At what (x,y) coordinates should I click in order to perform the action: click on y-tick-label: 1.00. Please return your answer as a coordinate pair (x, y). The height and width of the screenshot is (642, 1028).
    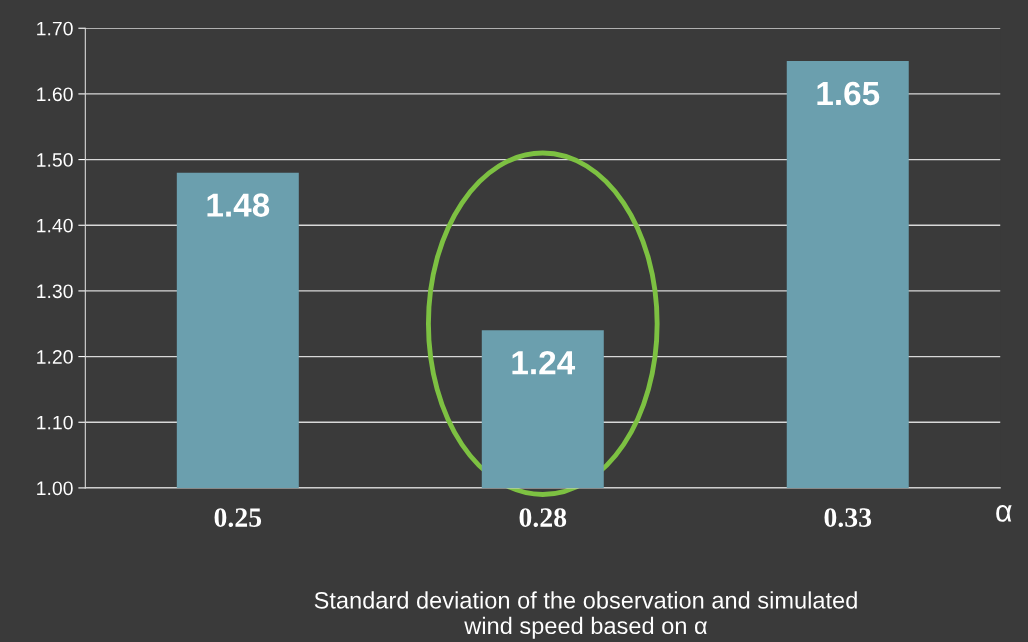
    Looking at the image, I should click on (55, 488).